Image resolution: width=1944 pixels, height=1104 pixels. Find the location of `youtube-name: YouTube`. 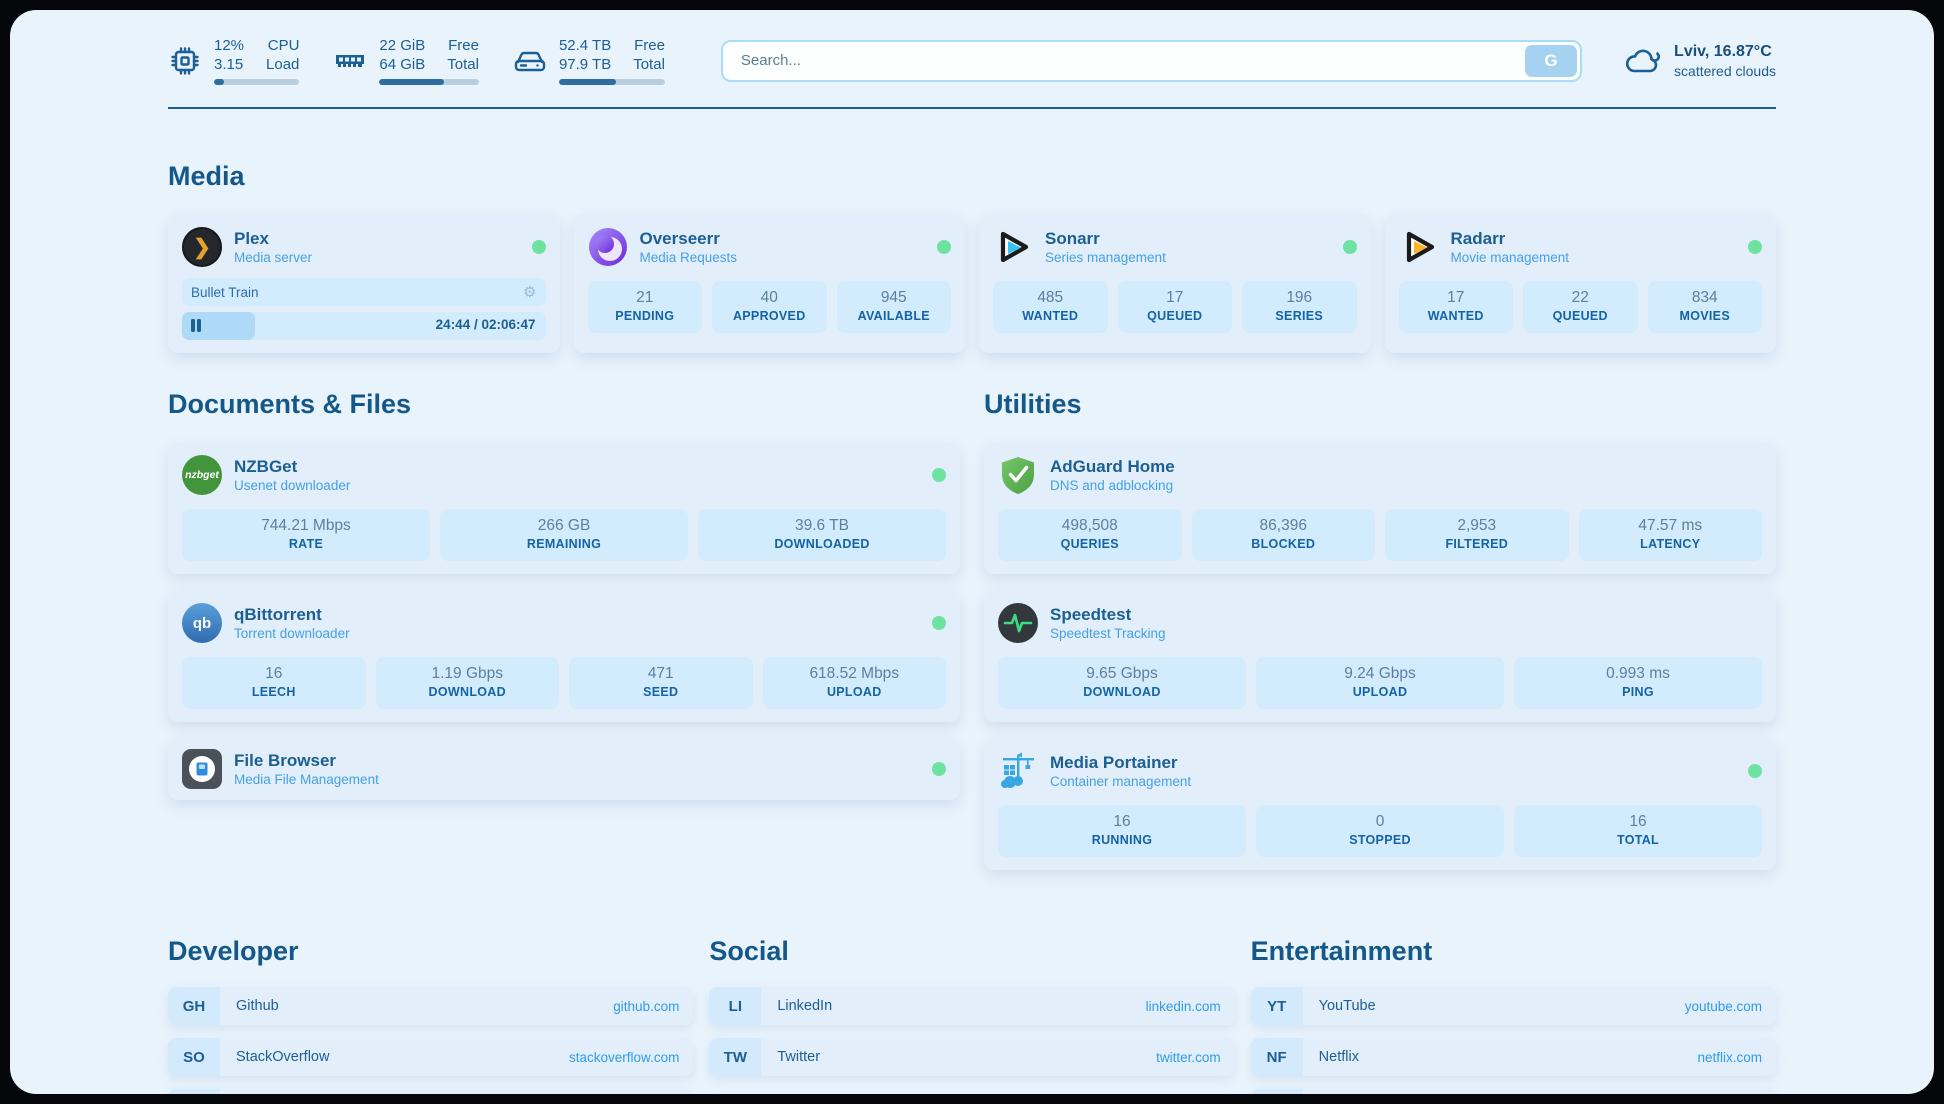

youtube-name: YouTube is located at coordinates (1347, 1006).